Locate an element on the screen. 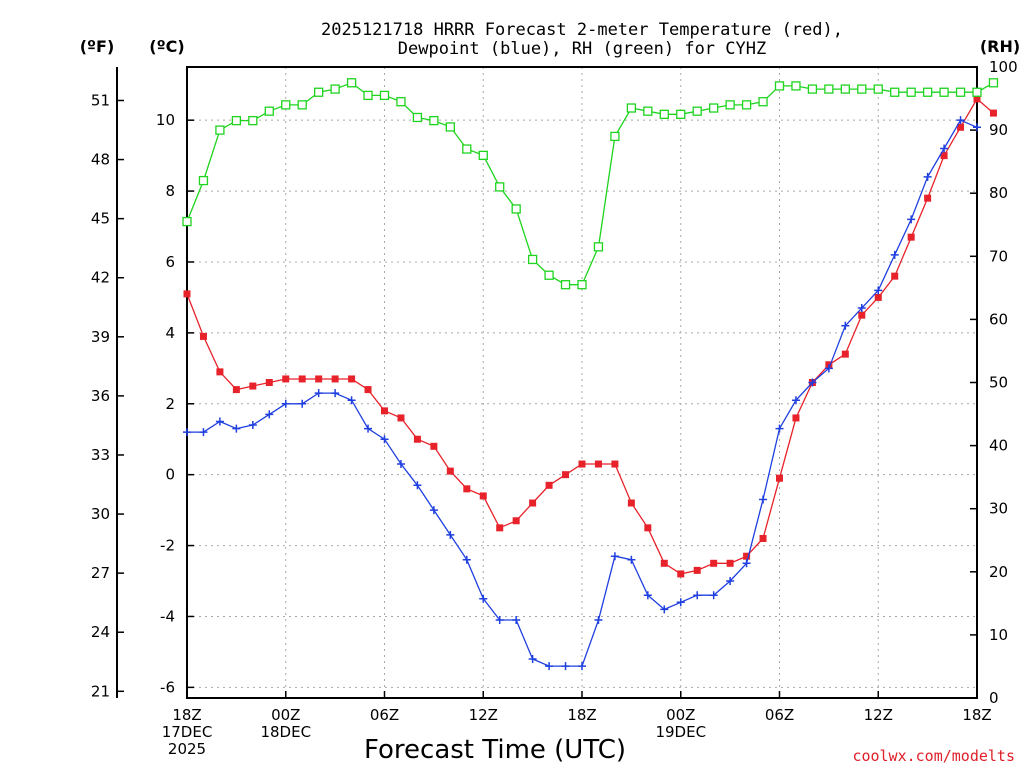  rh-unit-label: (RH) is located at coordinates (1000, 46).